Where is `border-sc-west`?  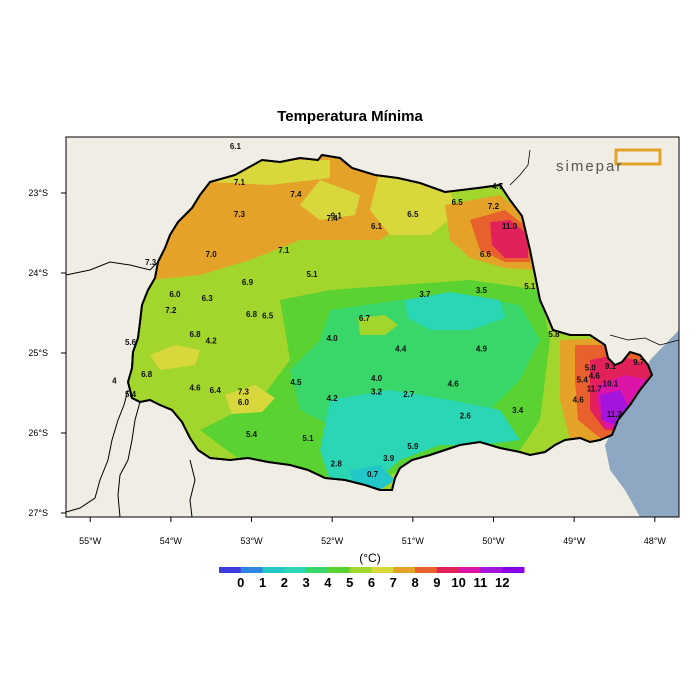
border-sc-west is located at coordinates (192, 488).